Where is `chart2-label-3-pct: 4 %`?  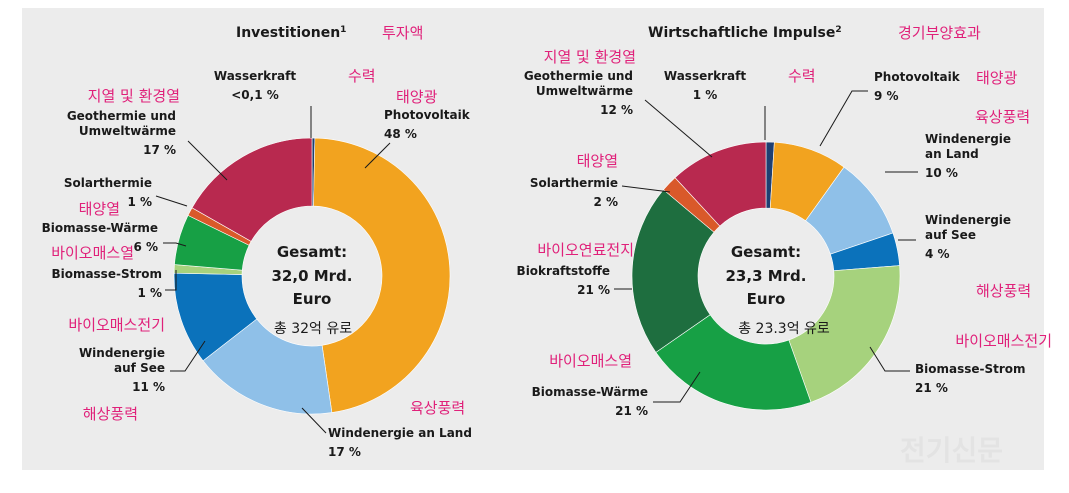 chart2-label-3-pct: 4 % is located at coordinates (937, 254).